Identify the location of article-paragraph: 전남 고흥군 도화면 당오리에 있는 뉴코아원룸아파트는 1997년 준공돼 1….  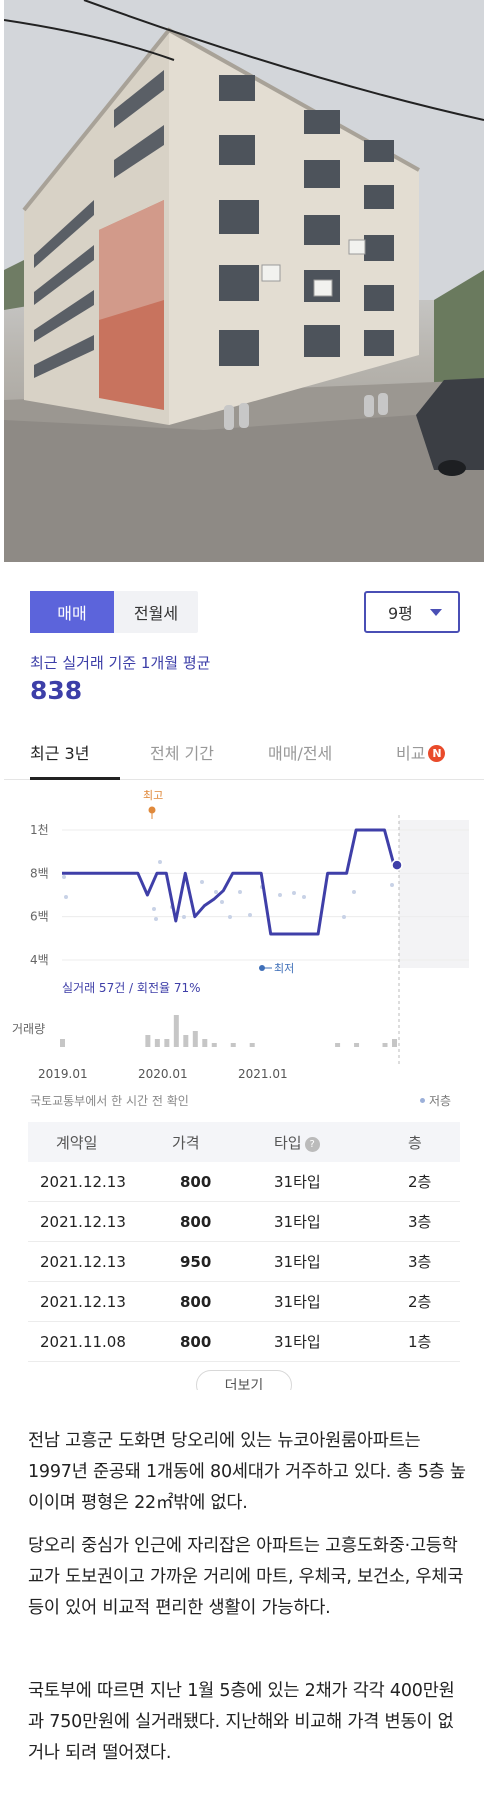
(247, 1472).